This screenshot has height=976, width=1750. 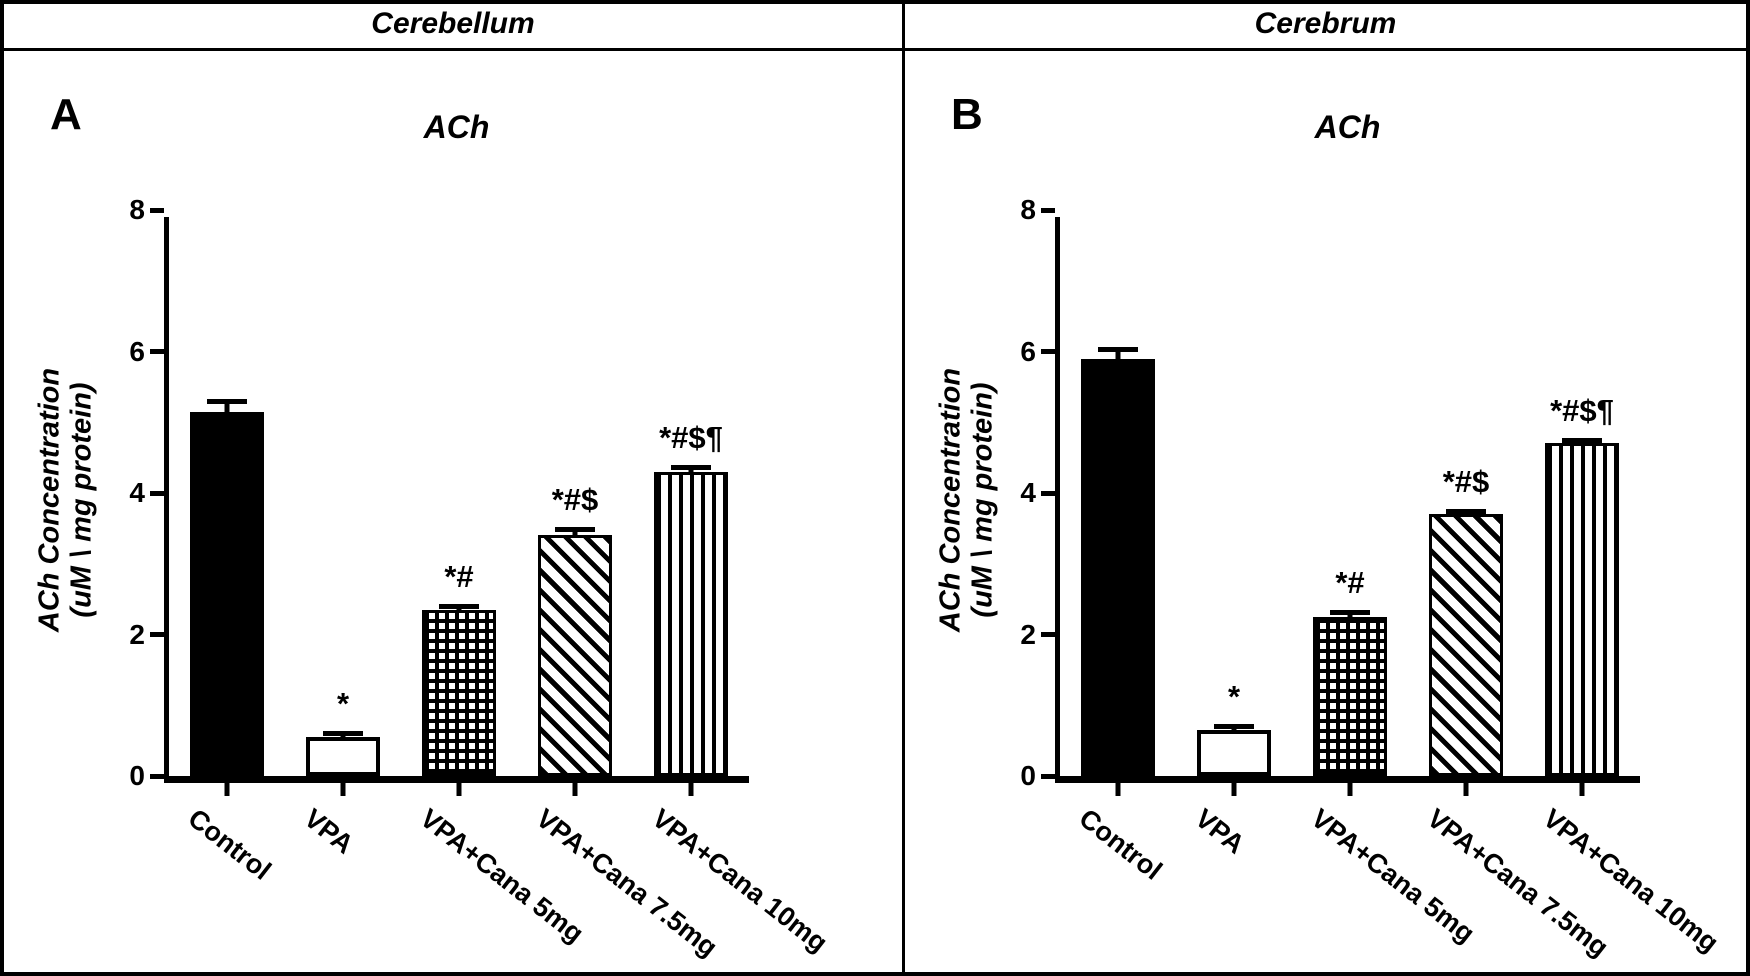 I want to click on bar-group-vpa-cana-7-5mg: *#$ VPA+Cana 7.5mg, so click(x=1511, y=590).